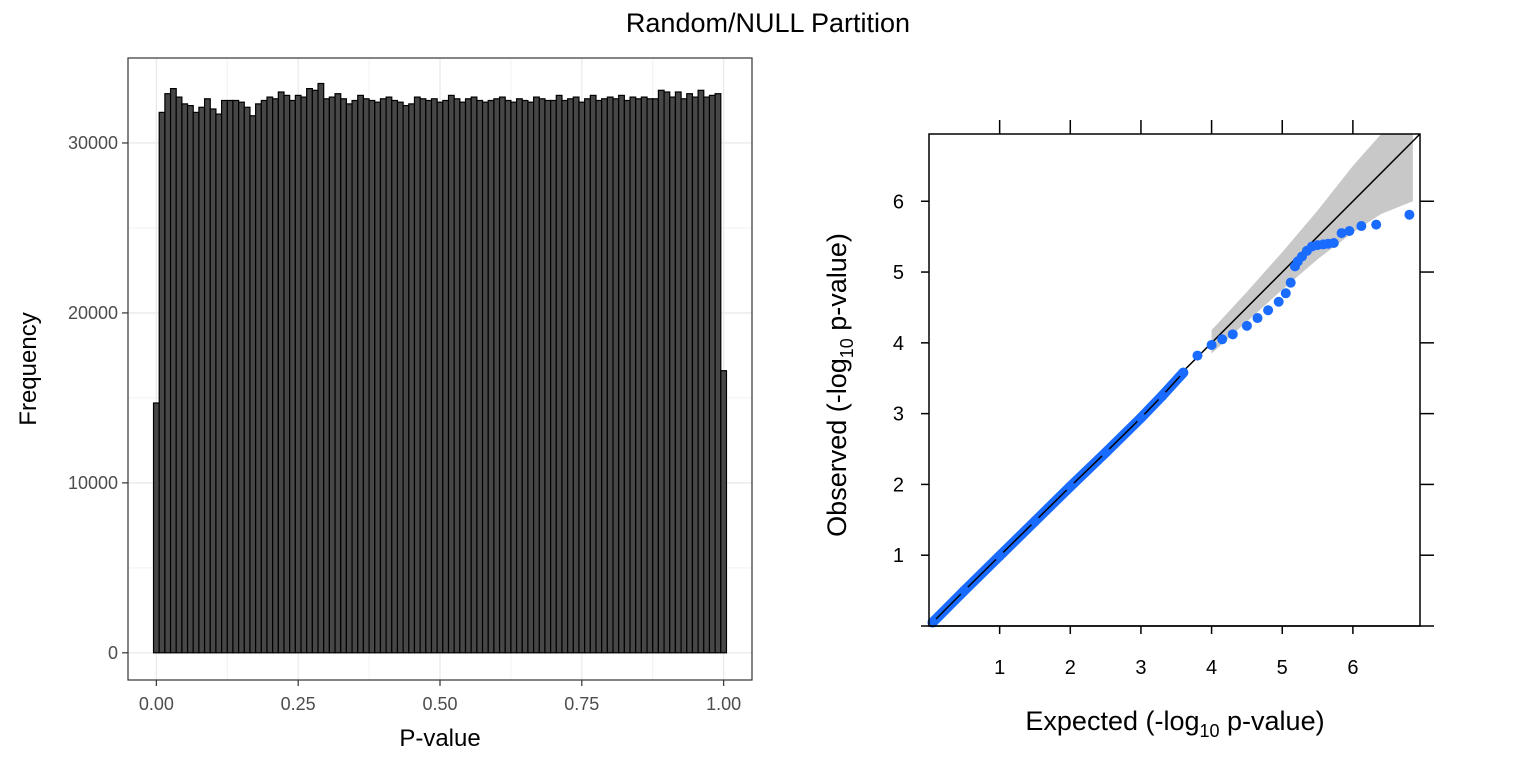 Image resolution: width=1536 pixels, height=768 pixels. I want to click on figure-title: Random/NULL Partition, so click(768, 23).